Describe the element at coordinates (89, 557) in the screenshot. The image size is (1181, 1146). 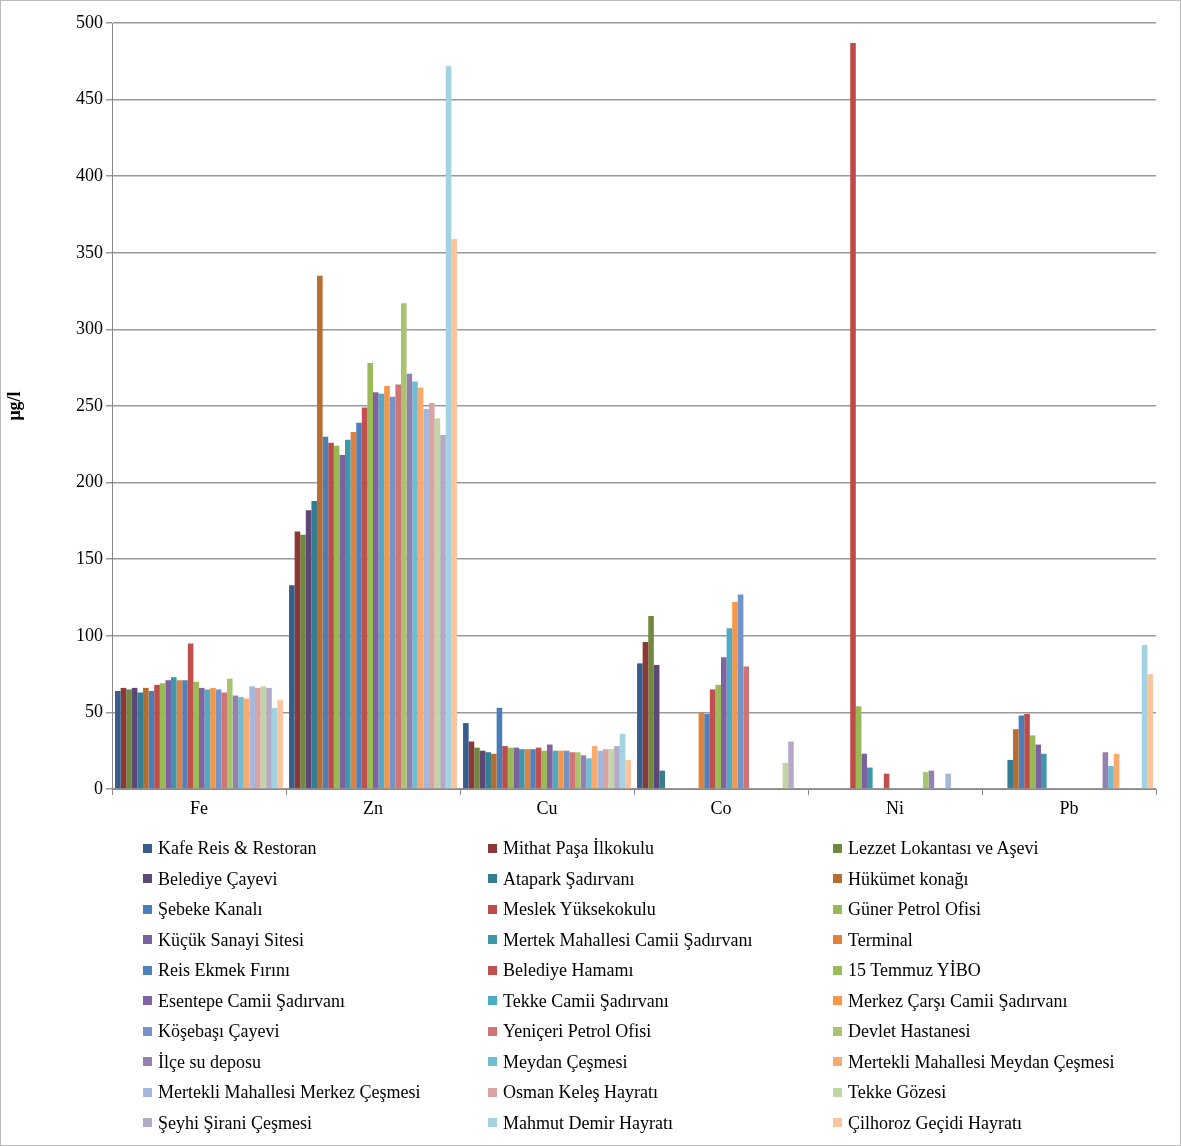
I see `y-tick-label: 150` at that location.